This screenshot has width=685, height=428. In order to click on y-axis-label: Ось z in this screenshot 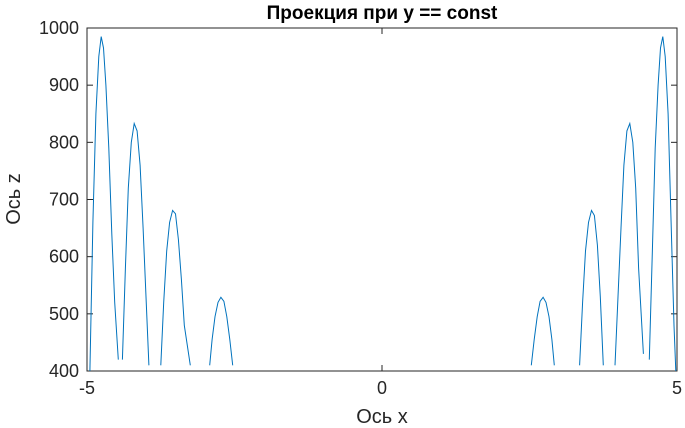, I will do `click(14, 199)`.